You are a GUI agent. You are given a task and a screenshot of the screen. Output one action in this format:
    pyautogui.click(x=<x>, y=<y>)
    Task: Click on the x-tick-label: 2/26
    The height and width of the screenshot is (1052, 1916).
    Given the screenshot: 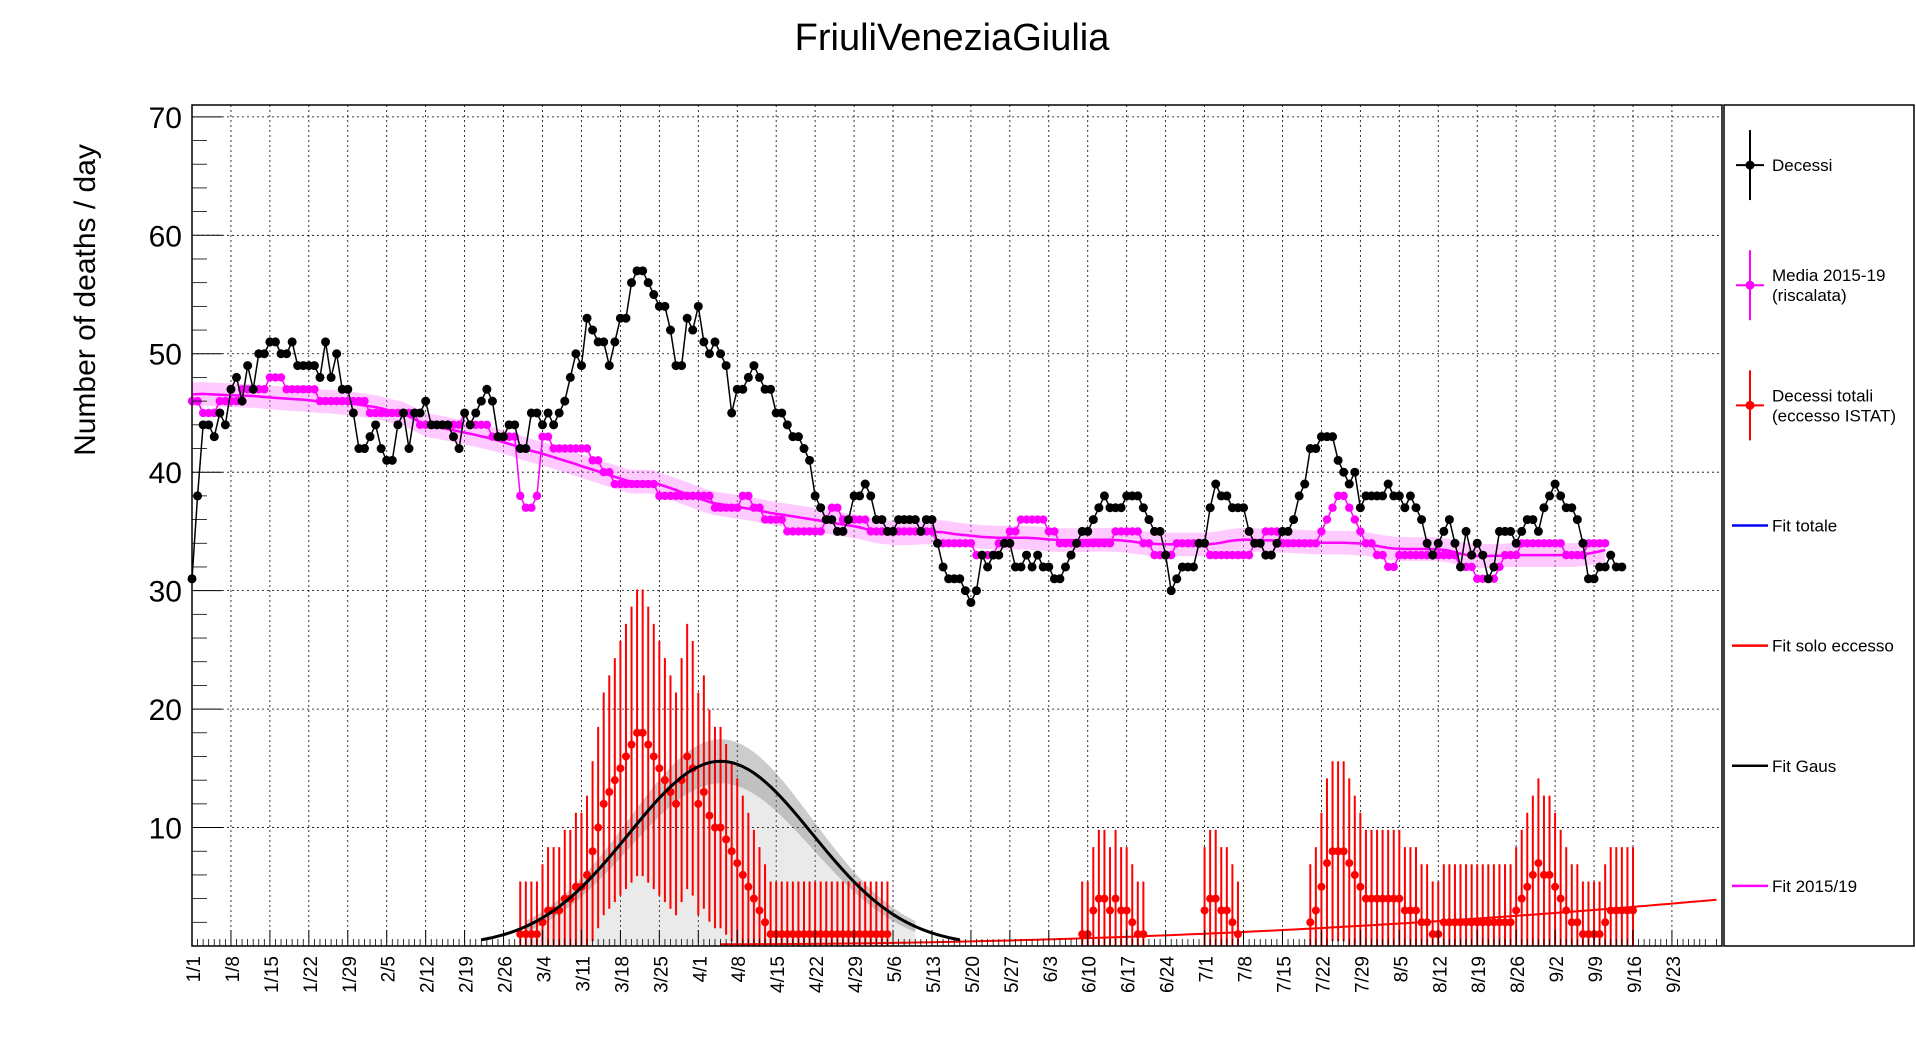 What is the action you would take?
    pyautogui.click(x=506, y=974)
    